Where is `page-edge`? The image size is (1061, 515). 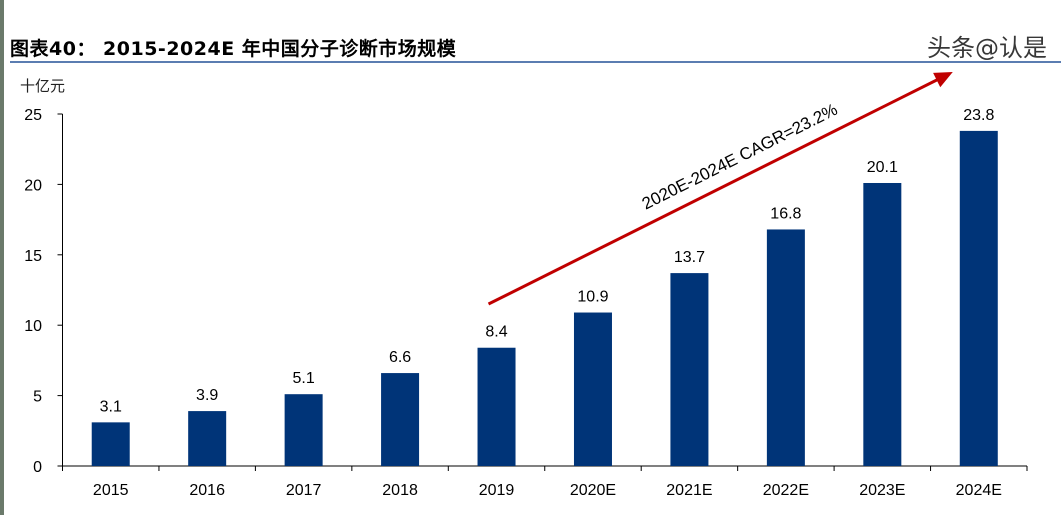 page-edge is located at coordinates (2, 257).